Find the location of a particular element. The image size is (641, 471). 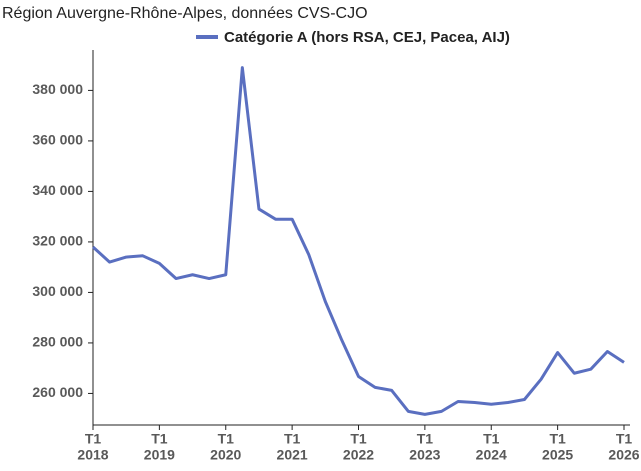

y-tick-label: 340 000 is located at coordinates (57, 190).